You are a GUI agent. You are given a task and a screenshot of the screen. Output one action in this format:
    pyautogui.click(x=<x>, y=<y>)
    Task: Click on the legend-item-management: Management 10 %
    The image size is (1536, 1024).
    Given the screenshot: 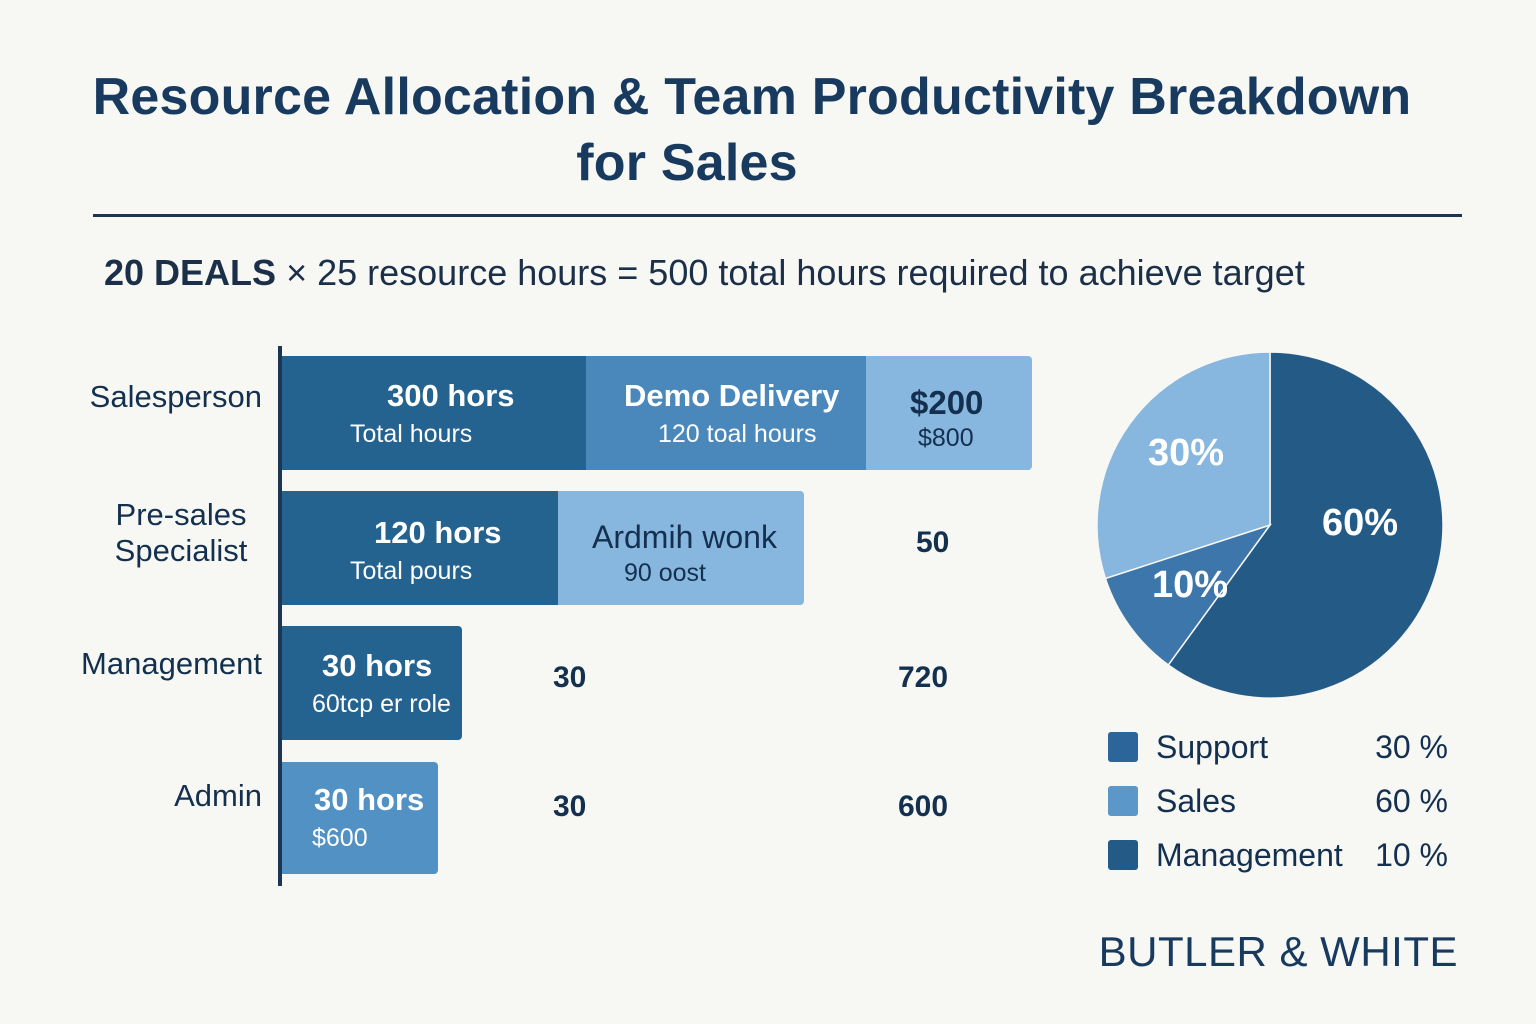 What is the action you would take?
    pyautogui.click(x=1278, y=856)
    